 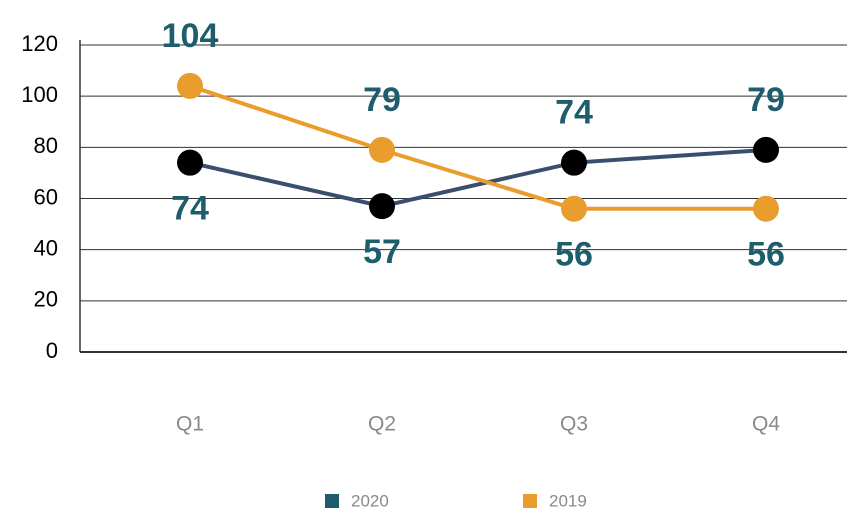 I want to click on y-tick-label: 80, so click(x=46, y=145).